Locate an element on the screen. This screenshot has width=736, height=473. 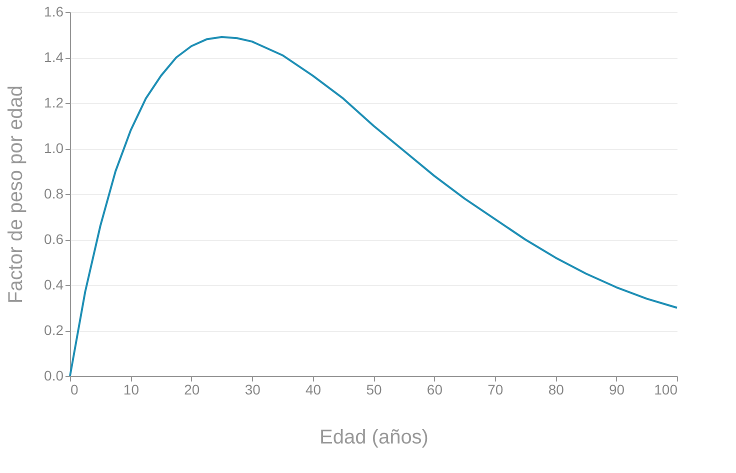
y-tick-label: 0.2 is located at coordinates (54, 330).